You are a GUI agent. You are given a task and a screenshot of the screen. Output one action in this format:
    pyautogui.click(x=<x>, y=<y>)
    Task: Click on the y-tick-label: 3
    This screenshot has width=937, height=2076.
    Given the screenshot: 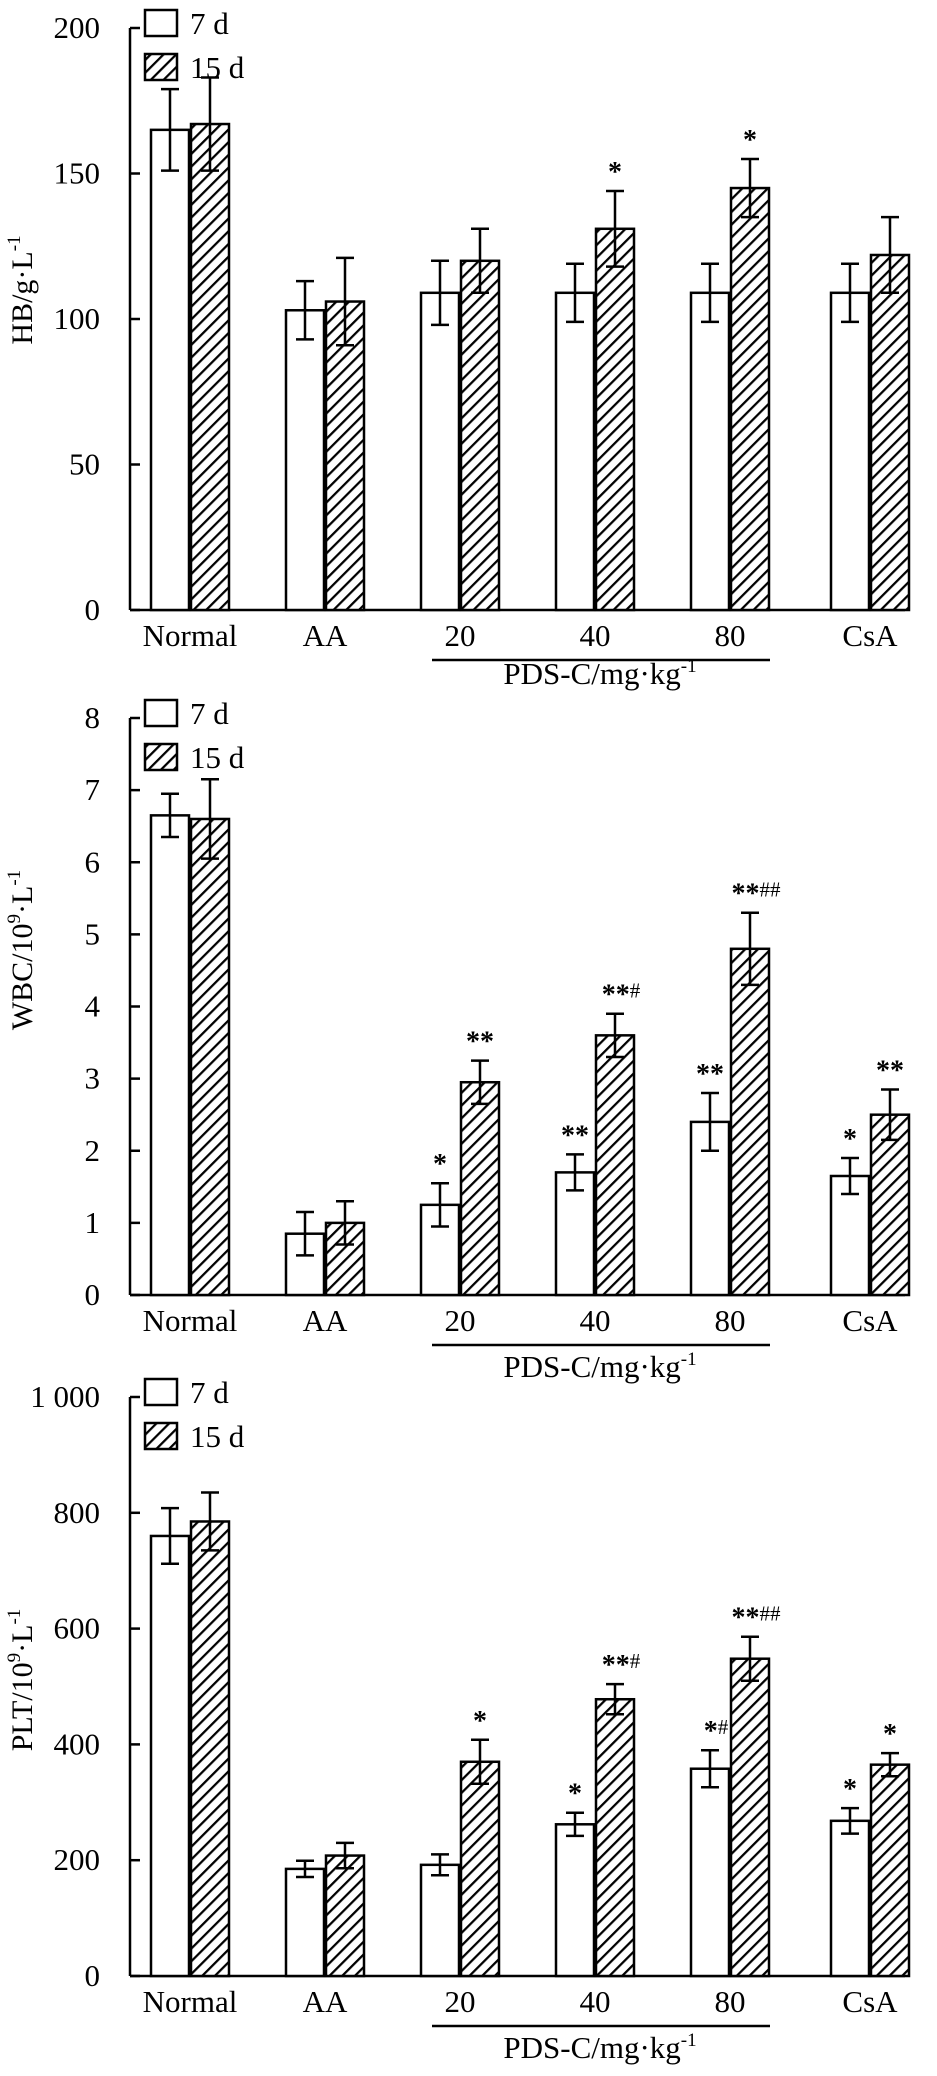 What is the action you would take?
    pyautogui.click(x=93, y=1078)
    